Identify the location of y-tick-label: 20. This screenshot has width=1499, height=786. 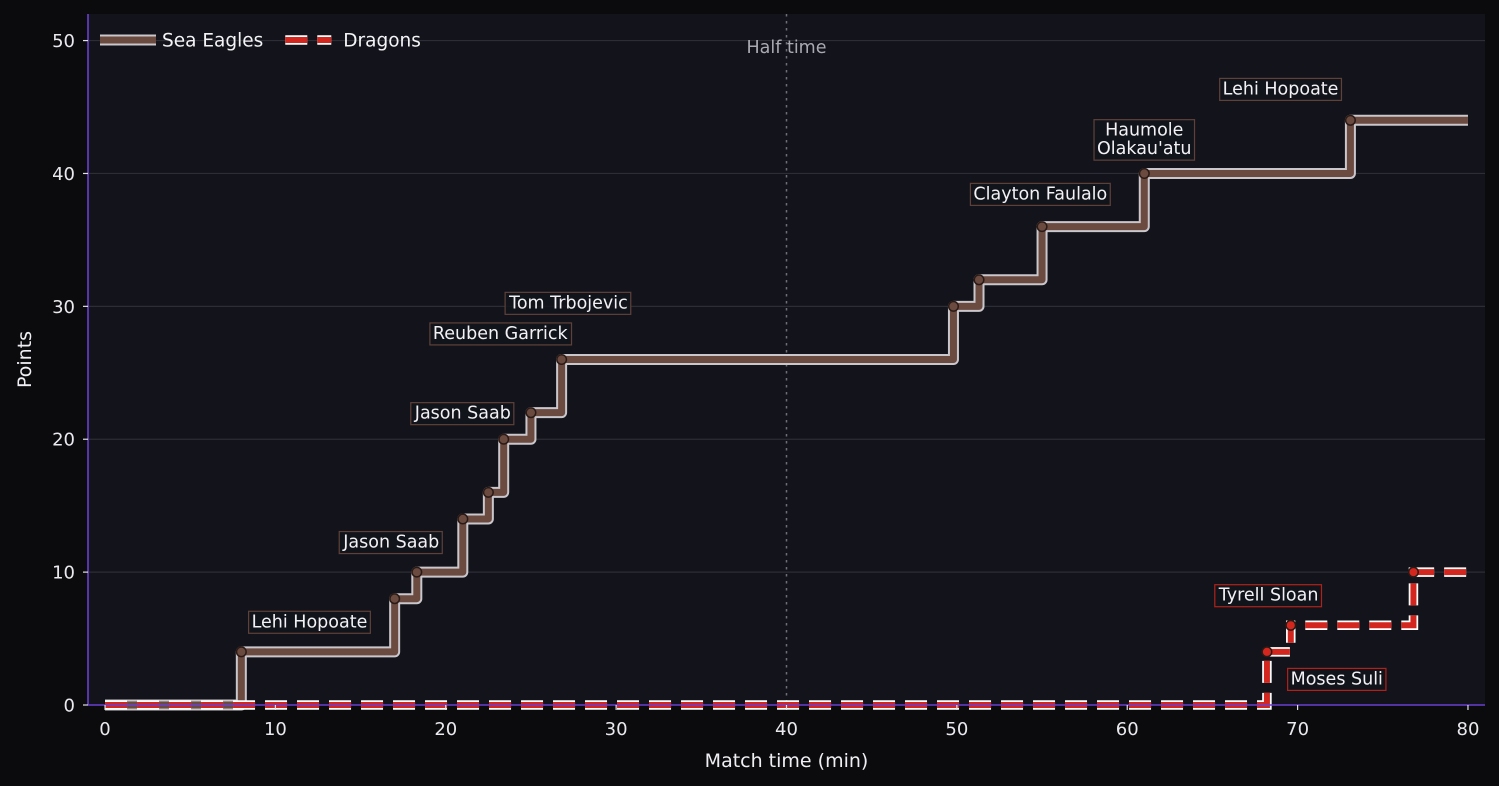
(63, 440).